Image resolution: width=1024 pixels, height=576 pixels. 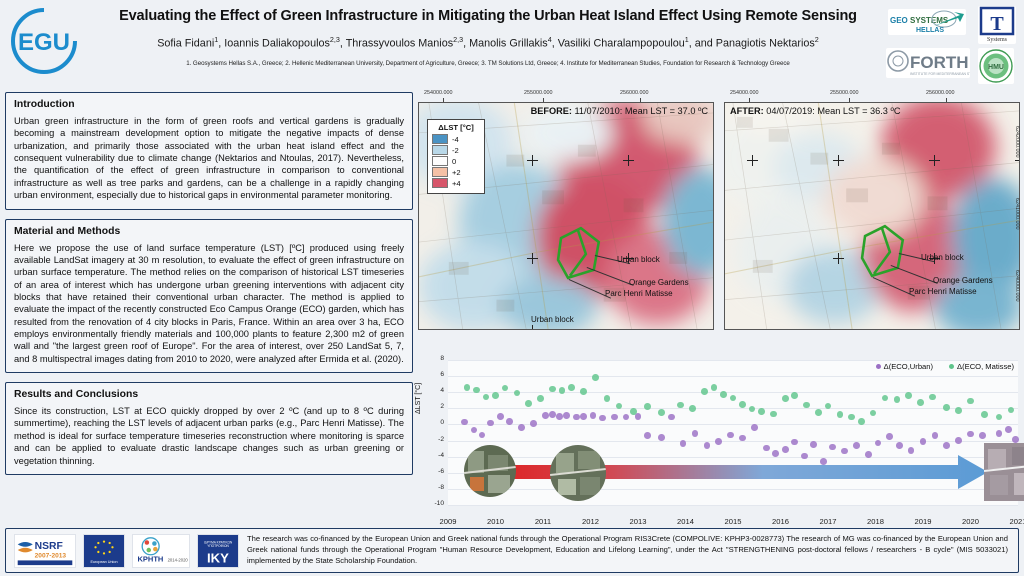 I want to click on lst-colorbar-legend: ΔLST [°C] -4 -2 0 +2, so click(x=456, y=156).